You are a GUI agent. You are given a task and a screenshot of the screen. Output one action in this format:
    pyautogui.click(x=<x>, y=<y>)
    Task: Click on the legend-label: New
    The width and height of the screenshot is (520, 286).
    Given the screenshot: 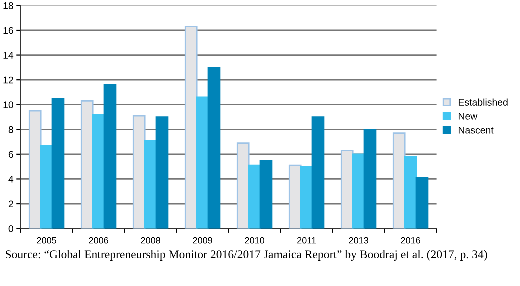 What is the action you would take?
    pyautogui.click(x=468, y=116)
    